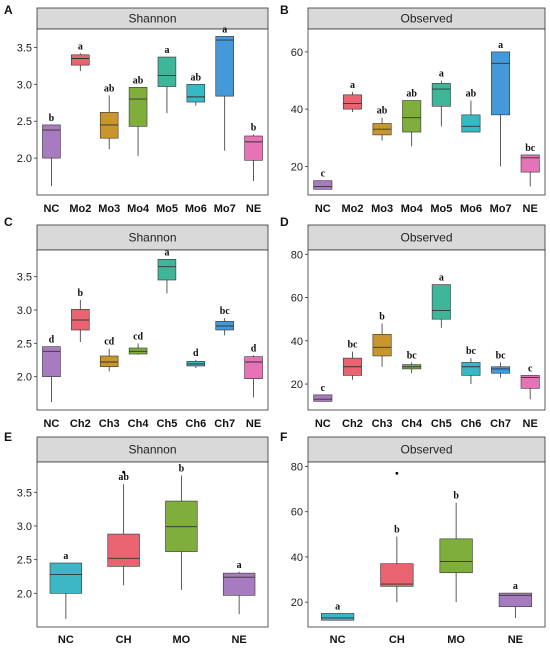  What do you see at coordinates (397, 558) in the screenshot?
I see `box-ch: b CH` at bounding box center [397, 558].